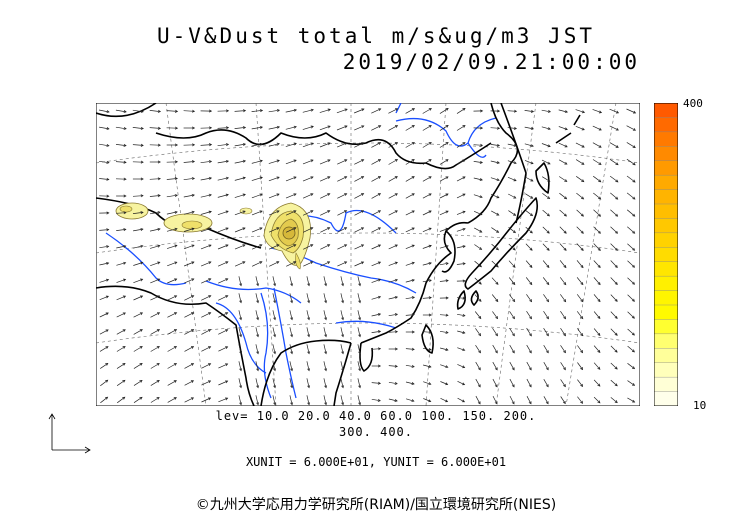 The width and height of the screenshot is (752, 532). What do you see at coordinates (375, 36) in the screenshot?
I see `chart-title-line1: U-V&Dust total m/s&ug/m3 JST` at bounding box center [375, 36].